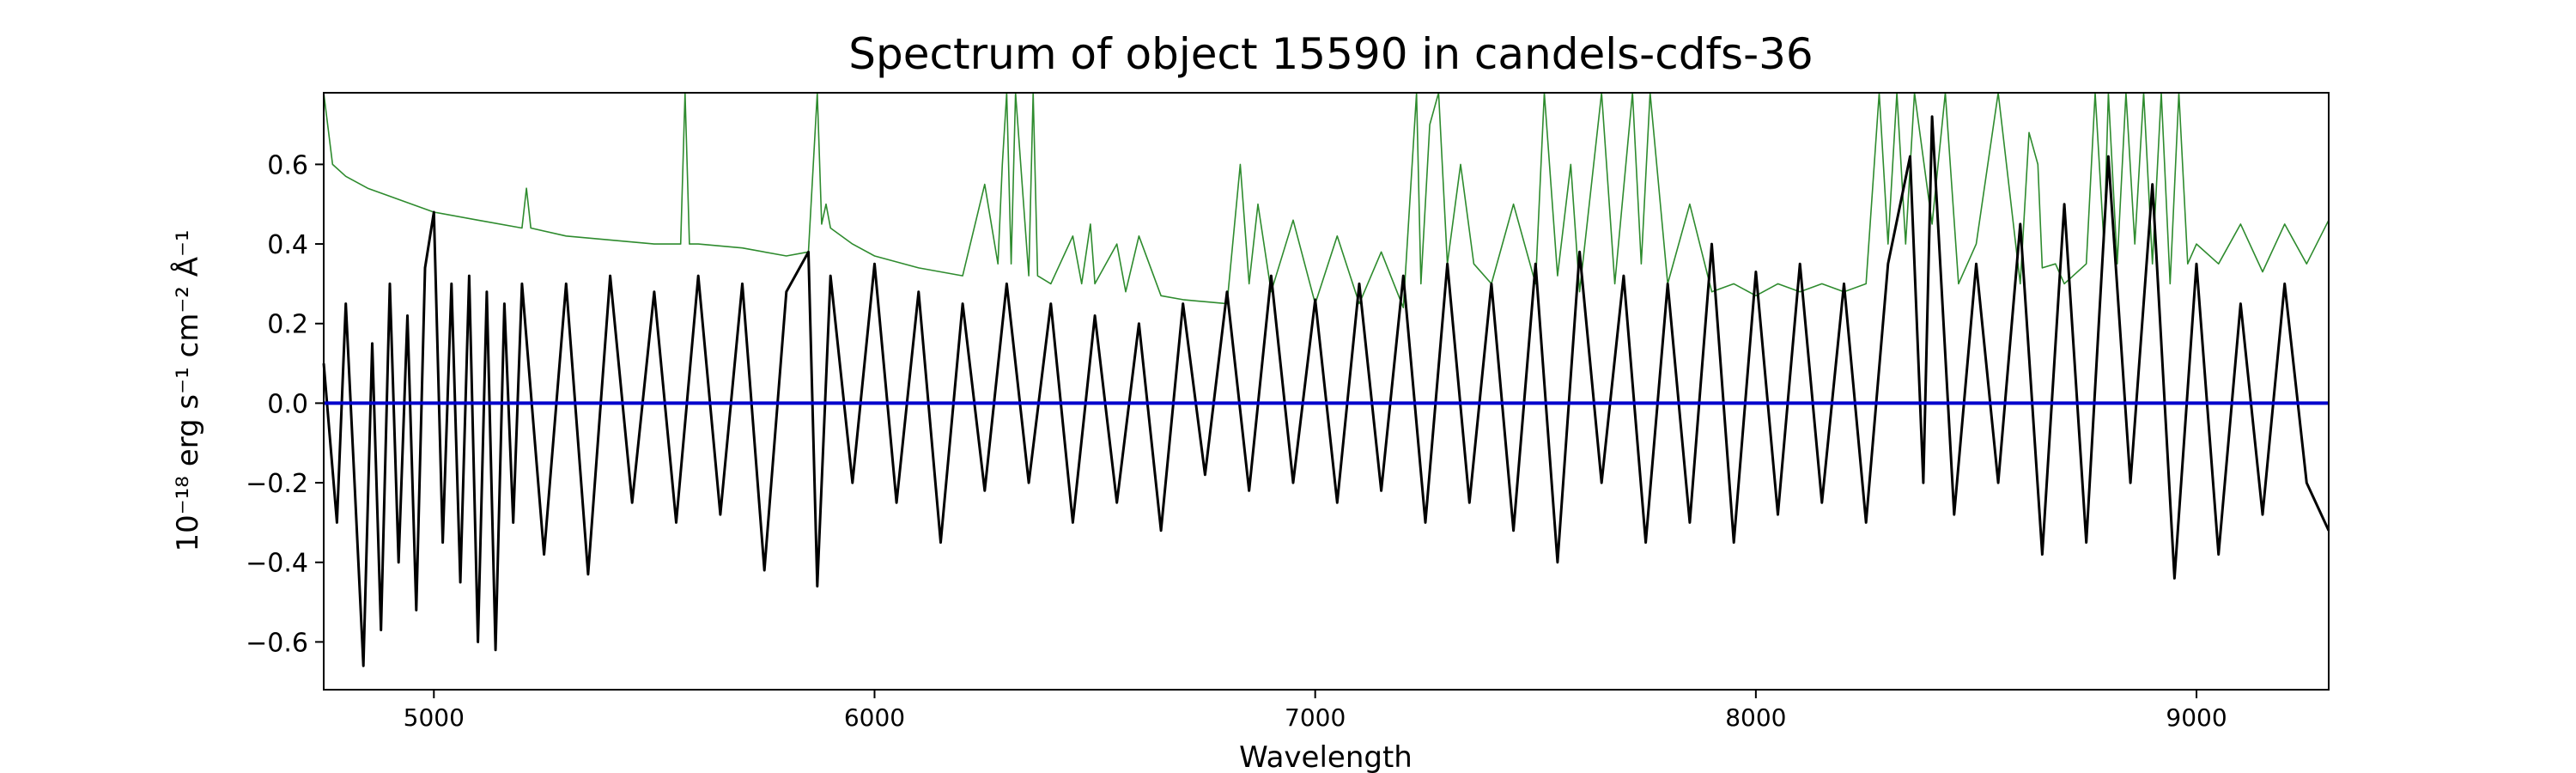 The height and width of the screenshot is (773, 2576). Describe the element at coordinates (874, 717) in the screenshot. I see `x-tick-label: 6000` at that location.